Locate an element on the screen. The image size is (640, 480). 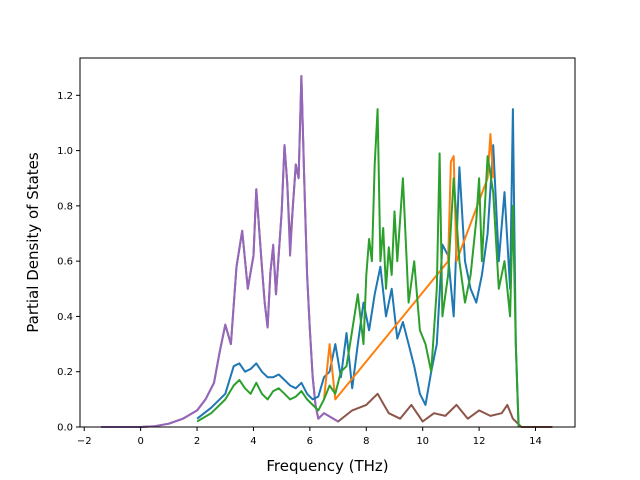
y-tick-label: 0.4 is located at coordinates (65, 317).